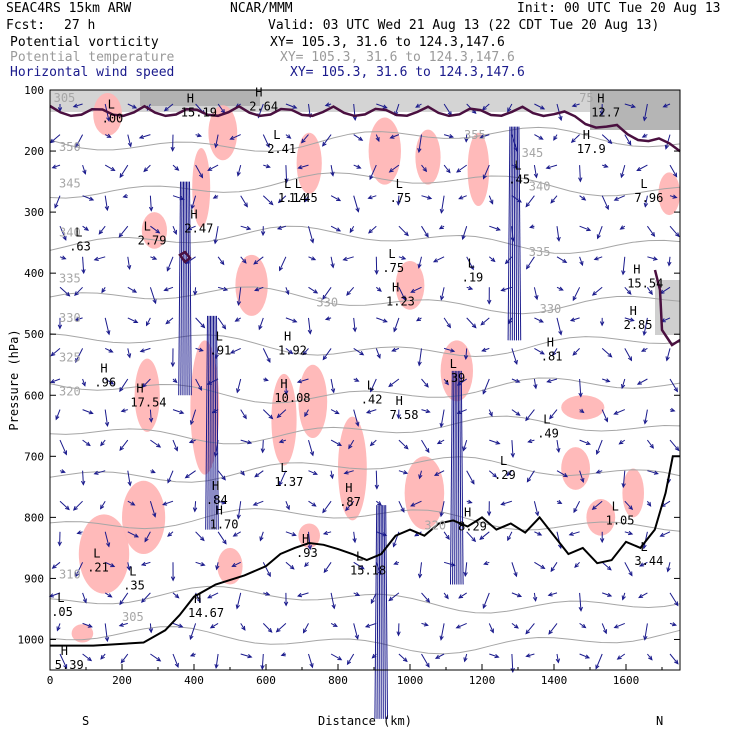 The width and height of the screenshot is (740, 740). I want to click on x-tick-label: 400, so click(194, 680).